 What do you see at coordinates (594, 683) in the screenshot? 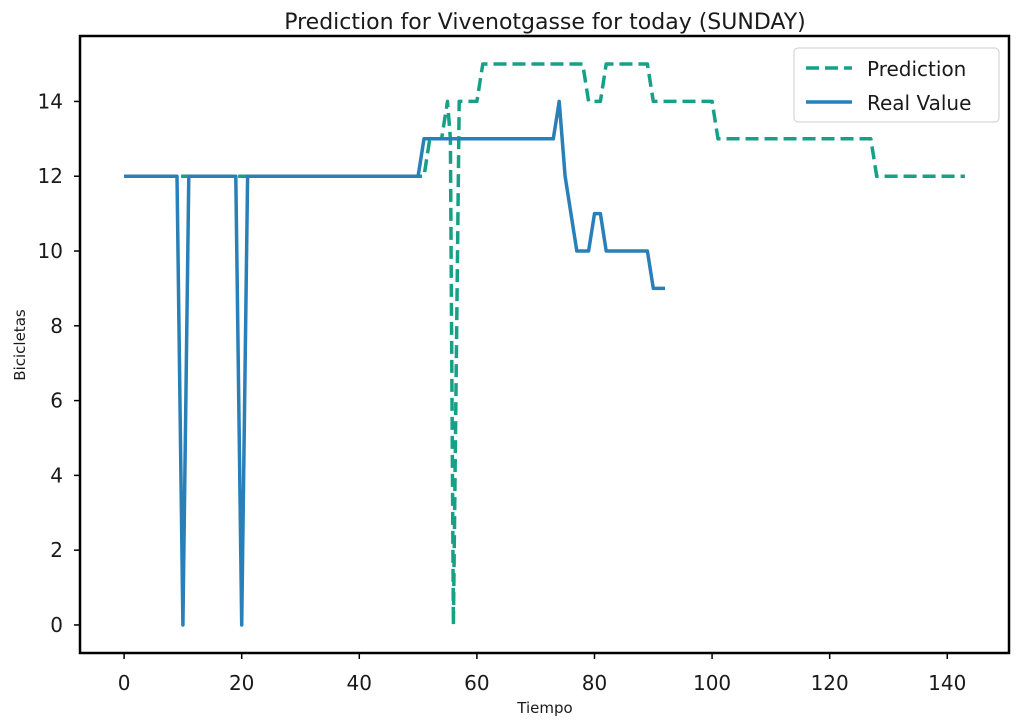
I see `x-tick-label: 80` at bounding box center [594, 683].